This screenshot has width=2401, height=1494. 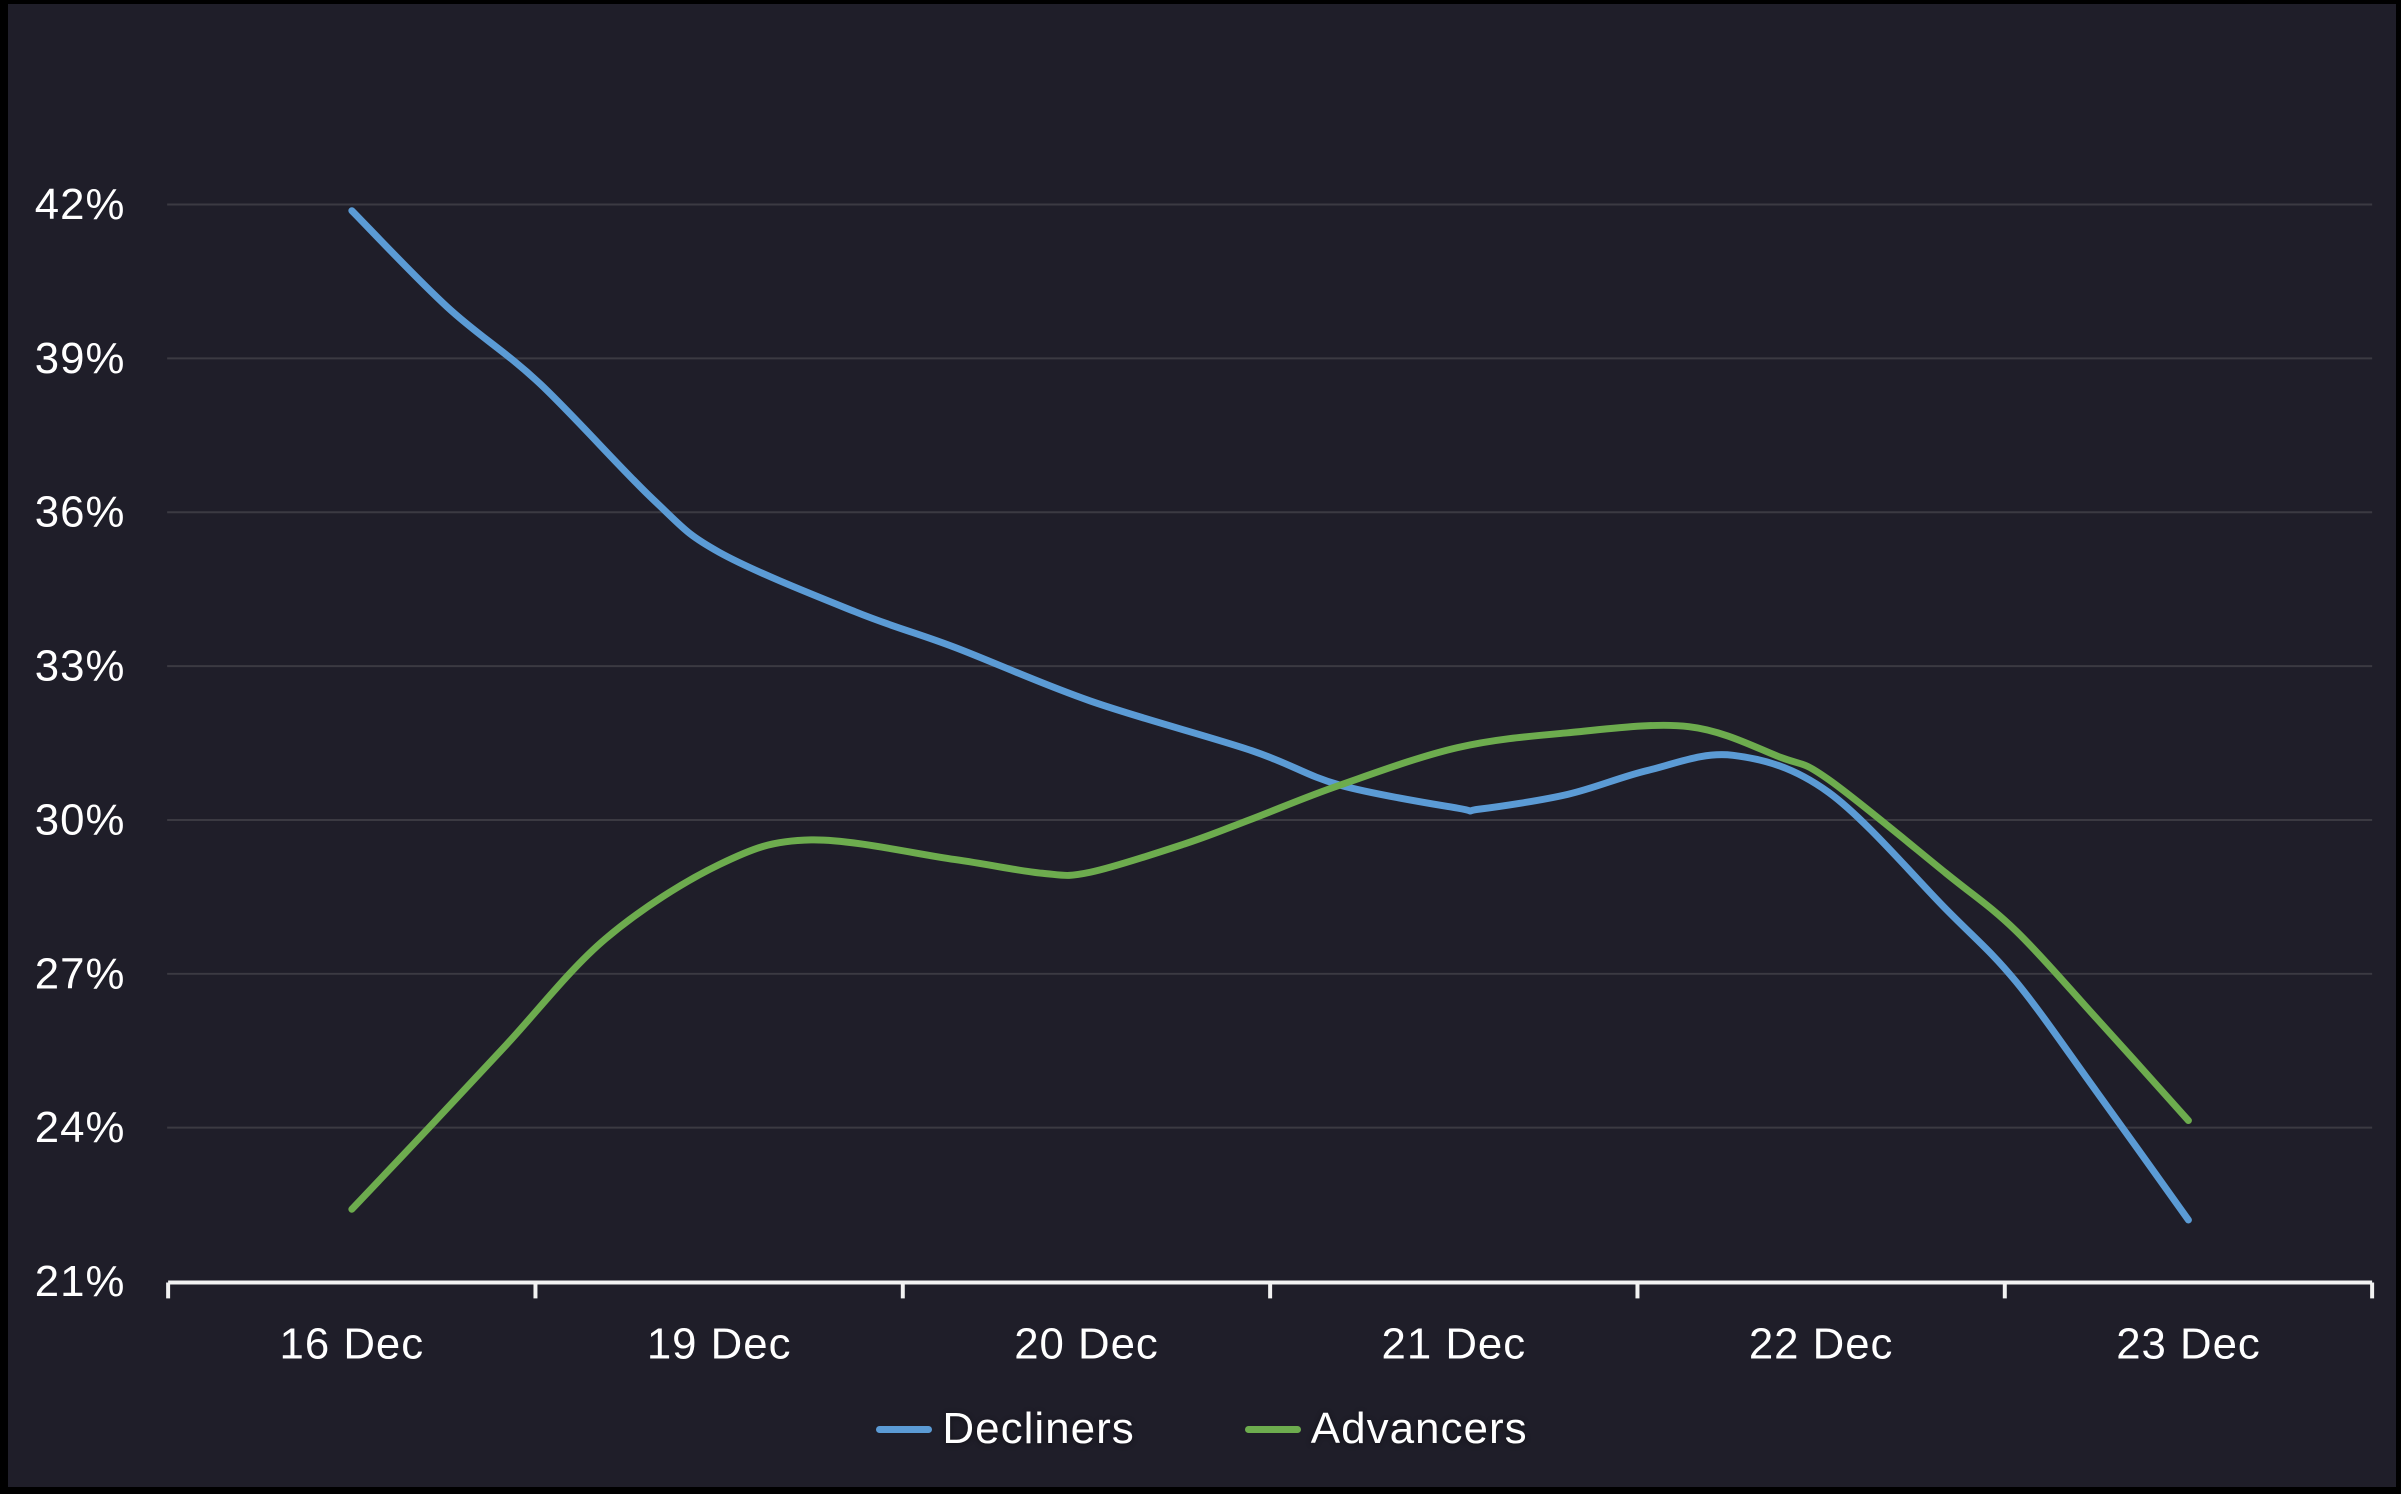 What do you see at coordinates (1202, 1429) in the screenshot?
I see `legend: Decliners Advancers` at bounding box center [1202, 1429].